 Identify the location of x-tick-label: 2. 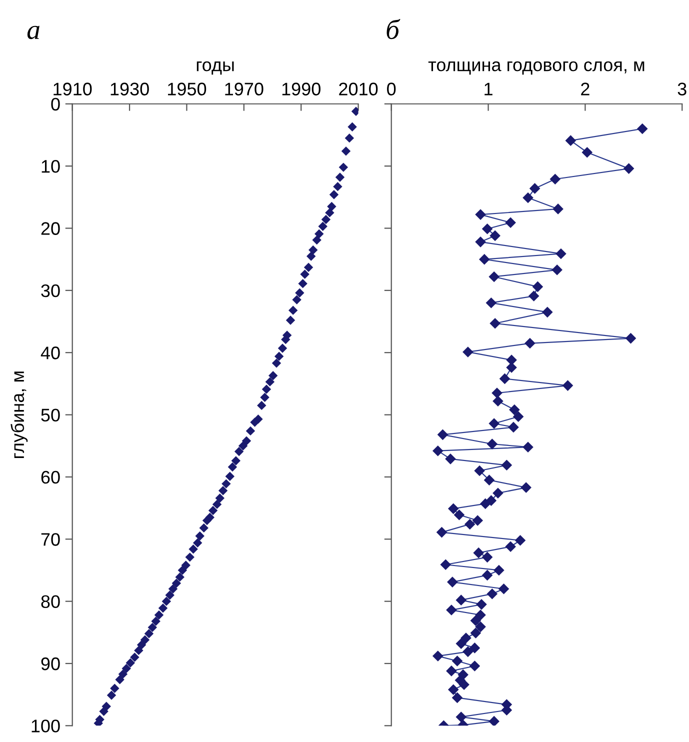
(585, 89).